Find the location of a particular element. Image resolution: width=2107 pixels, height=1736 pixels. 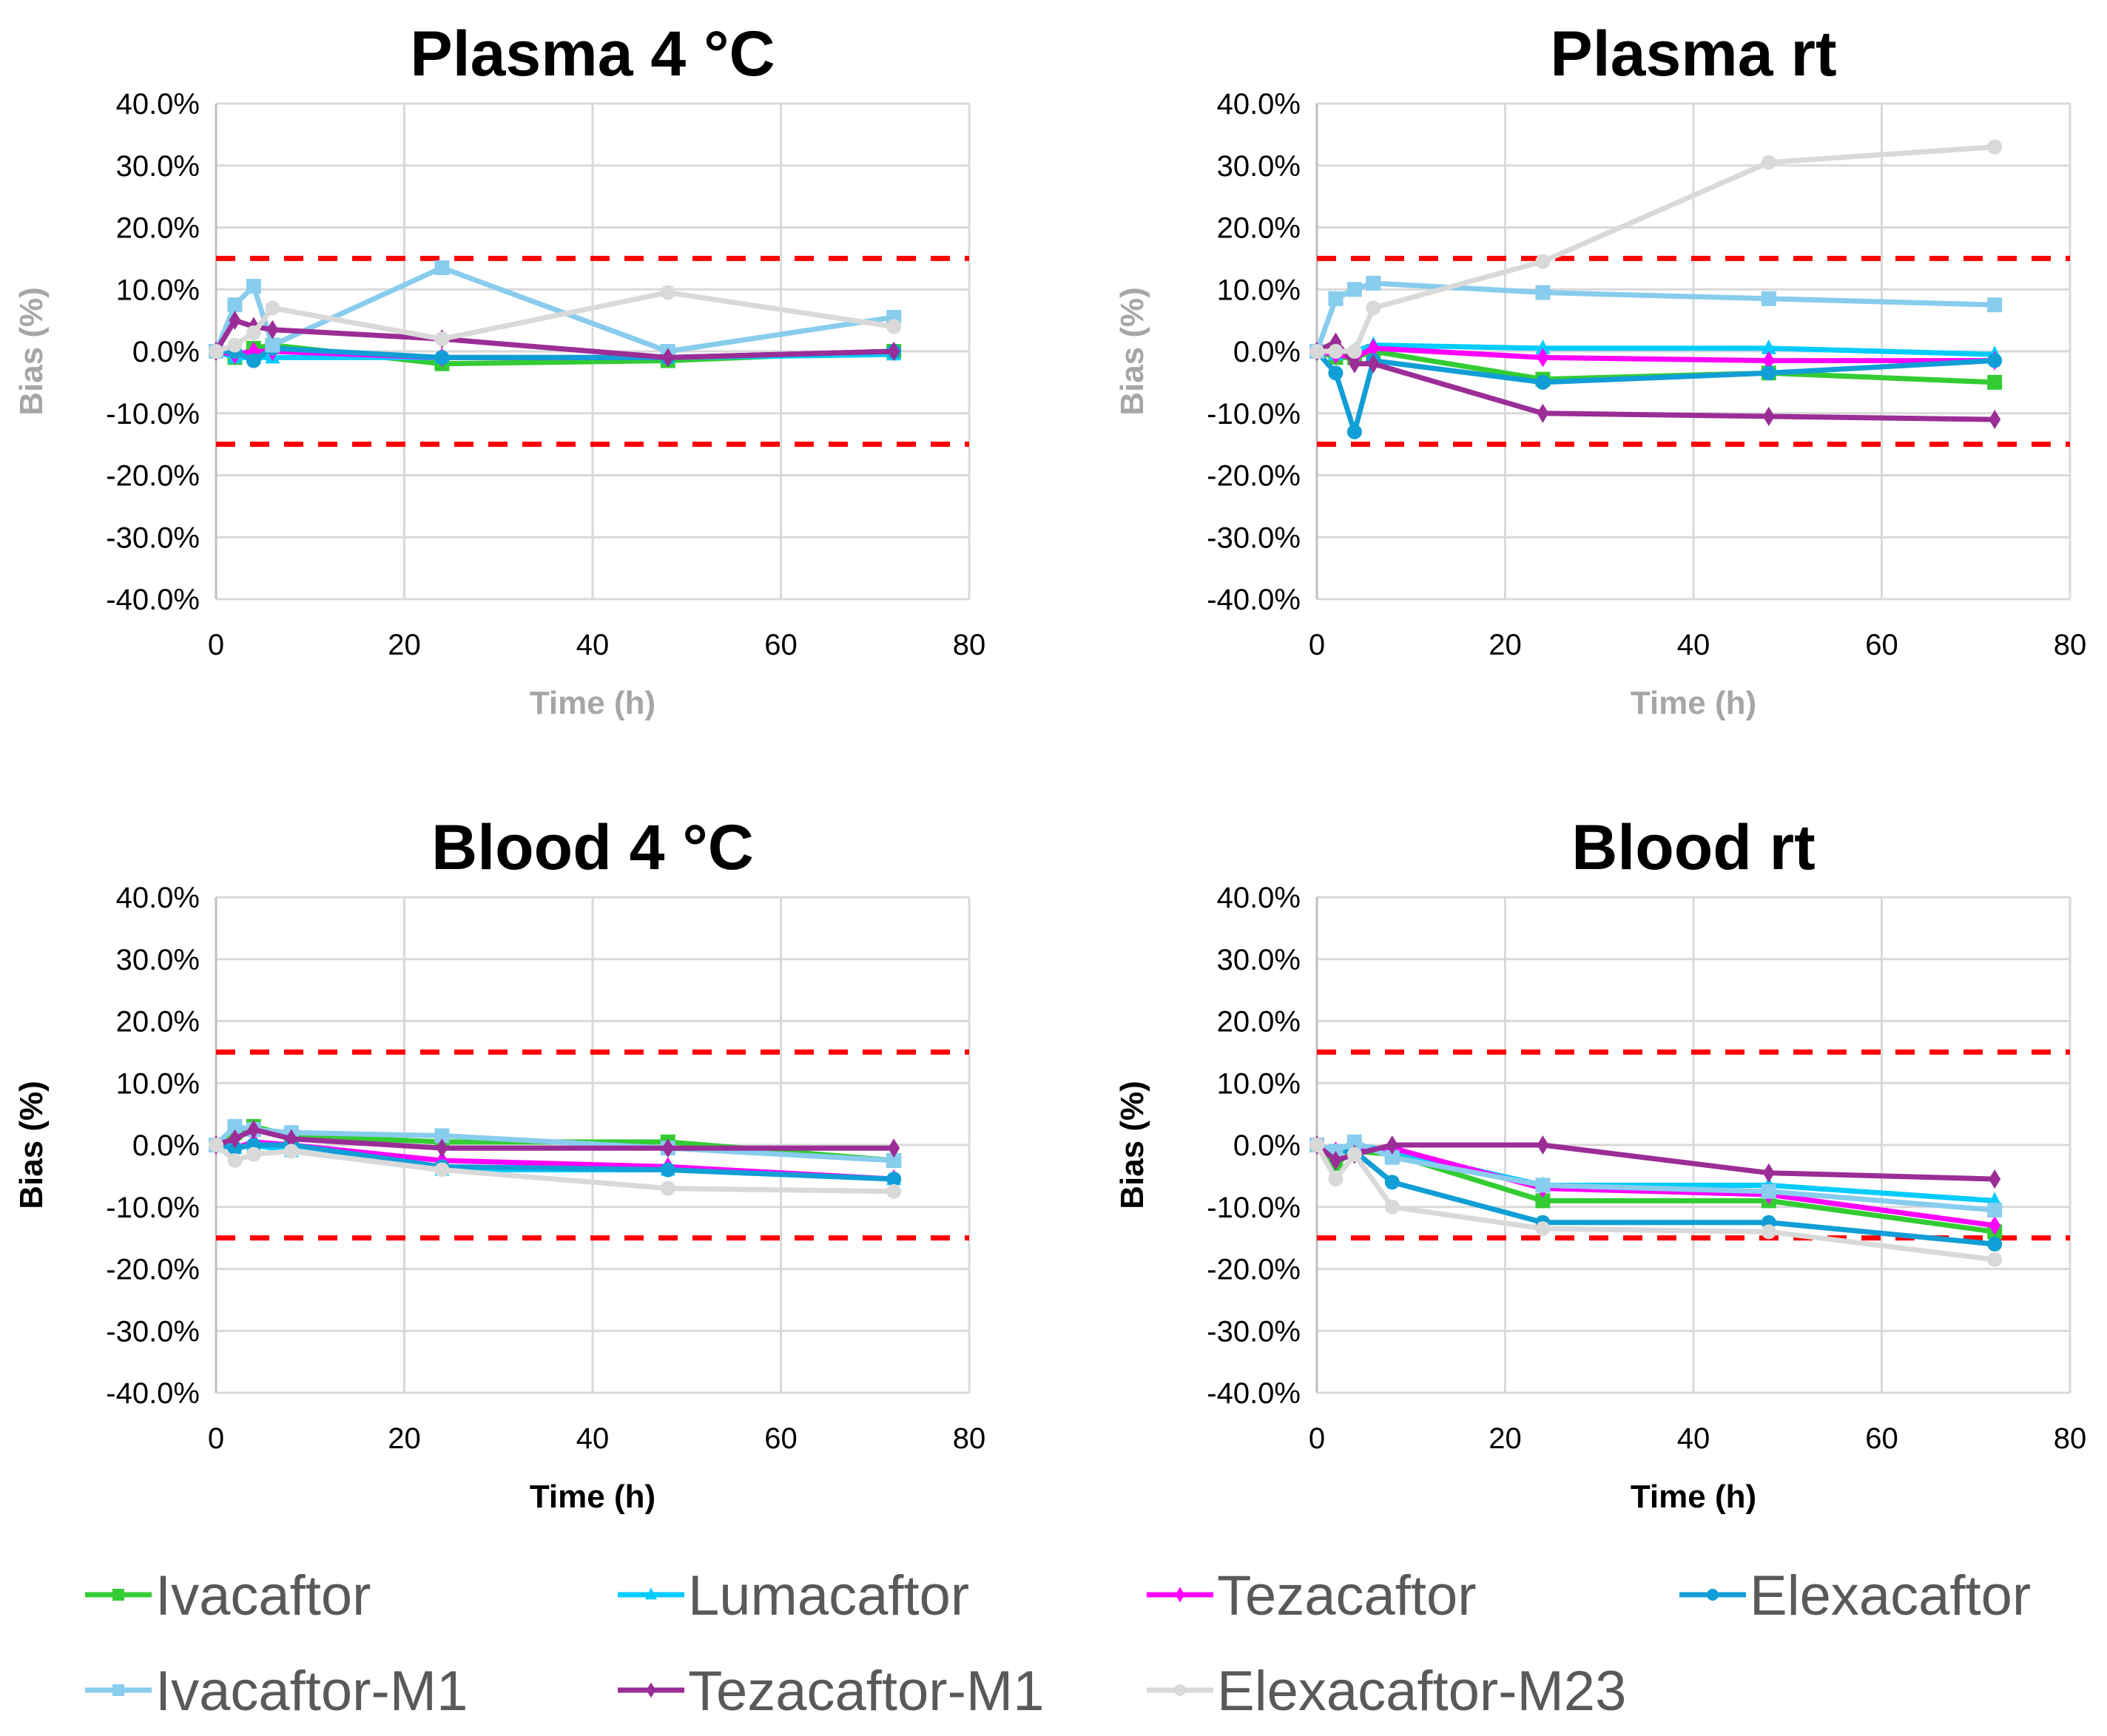

legend-item: Elexacaftor-M23 is located at coordinates (1386, 1691).